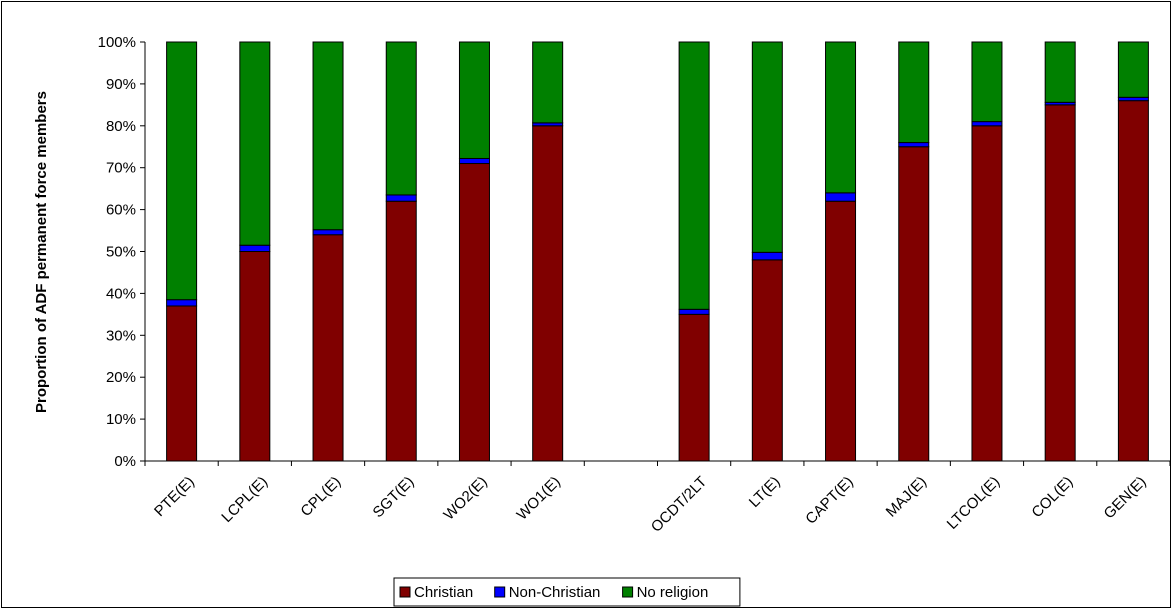  I want to click on x-tick-label: CAPT(E), so click(829, 500).